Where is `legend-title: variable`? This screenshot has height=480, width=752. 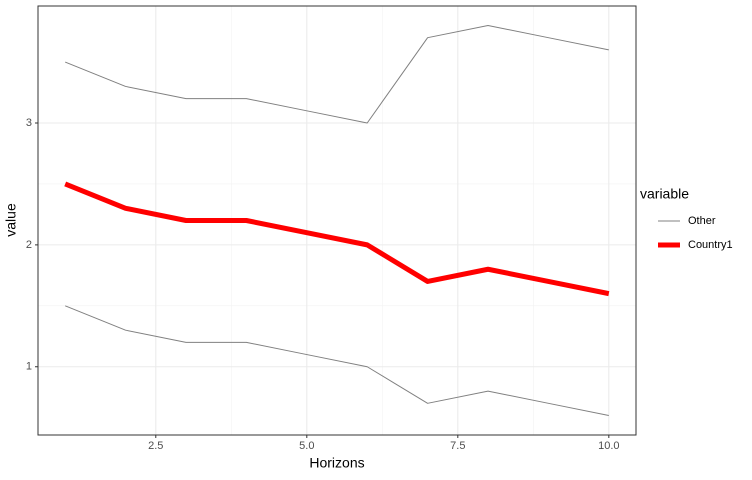
legend-title: variable is located at coordinates (664, 194).